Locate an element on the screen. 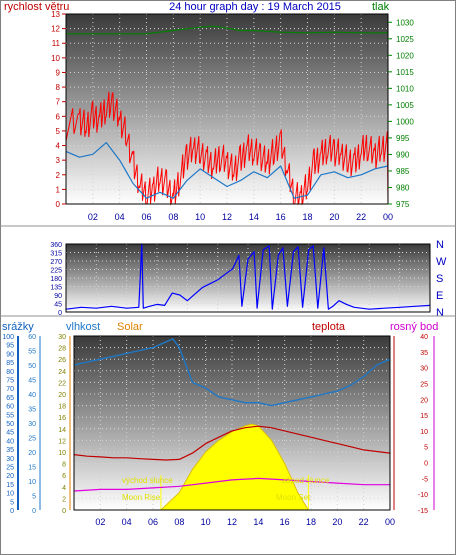  x-tick-label: 06 is located at coordinates (146, 217).